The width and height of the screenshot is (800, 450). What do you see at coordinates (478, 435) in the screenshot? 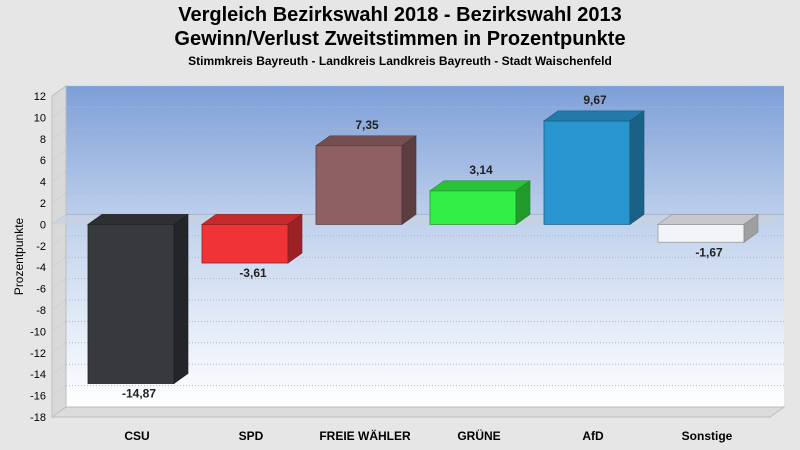
I see `x-tick-label: GRÜNE` at bounding box center [478, 435].